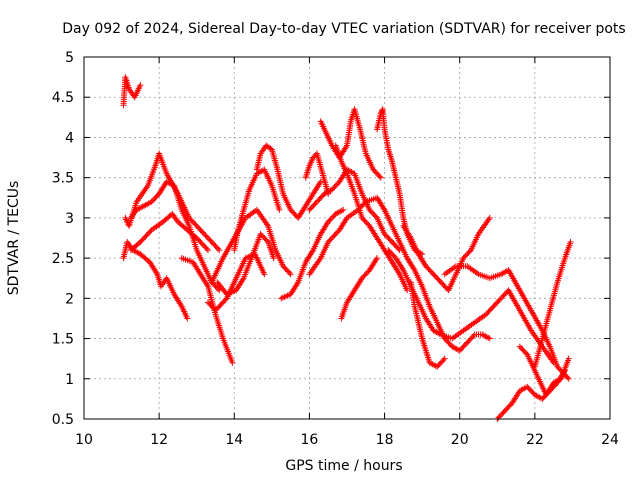 The image size is (640, 484). I want to click on y-tick-label: 5, so click(69, 58).